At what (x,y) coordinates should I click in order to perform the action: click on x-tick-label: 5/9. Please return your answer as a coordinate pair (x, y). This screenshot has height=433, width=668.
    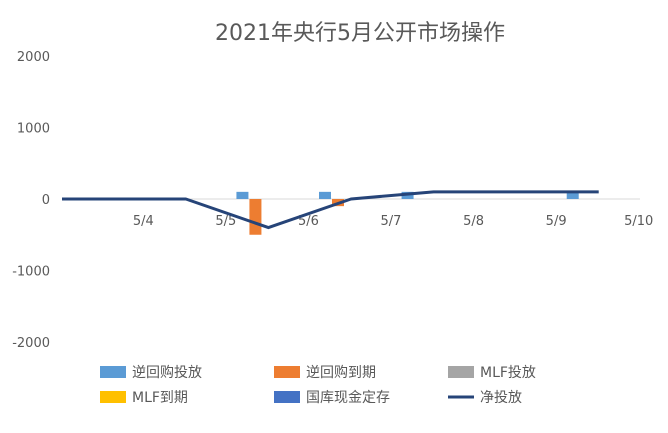
    Looking at the image, I should click on (556, 221).